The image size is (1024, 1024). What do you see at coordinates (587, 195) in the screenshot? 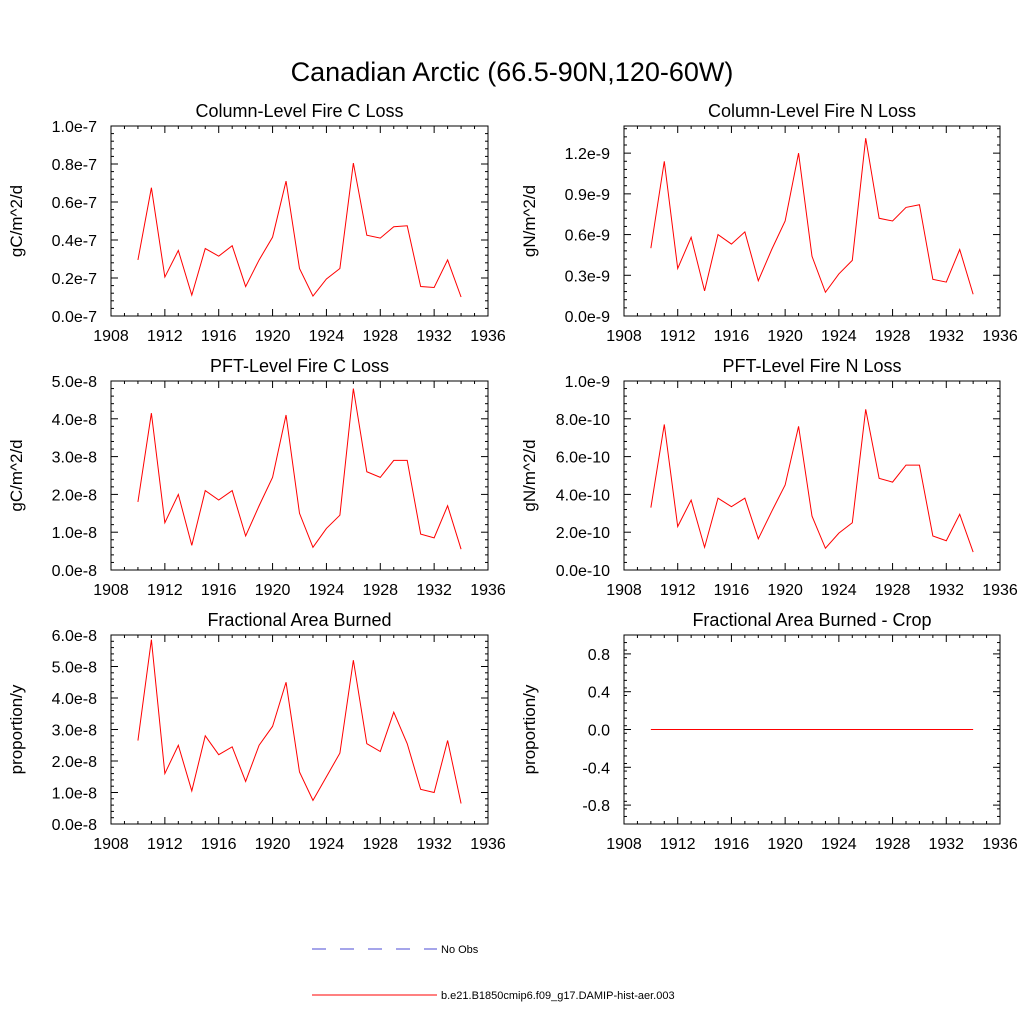
I see `y-tick-label: 0.9e-9` at bounding box center [587, 195].